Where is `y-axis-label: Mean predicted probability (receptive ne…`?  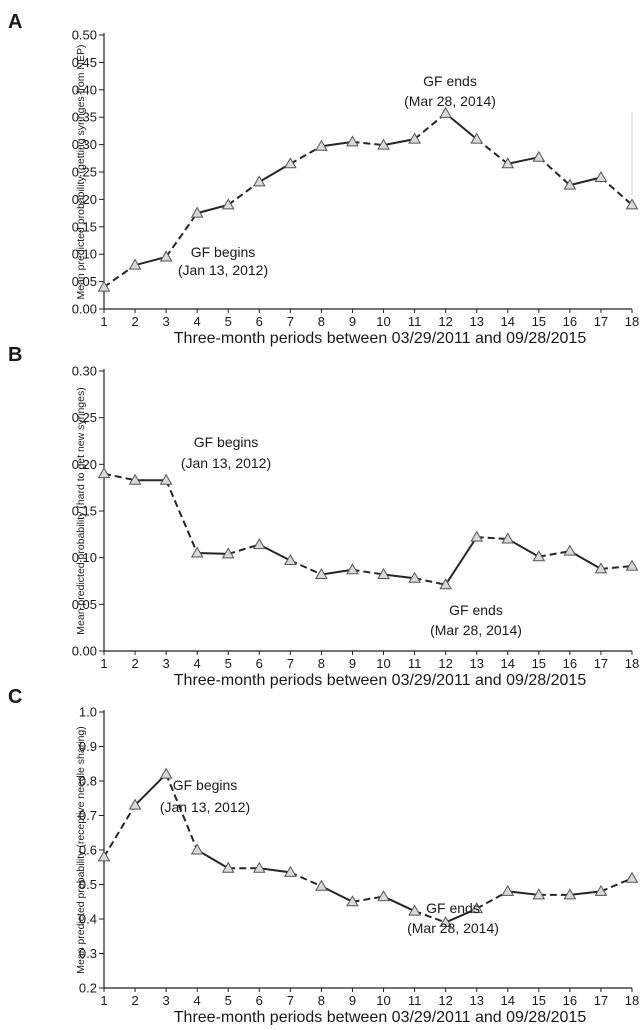 y-axis-label: Mean predicted probability (receptive ne… is located at coordinates (81, 849).